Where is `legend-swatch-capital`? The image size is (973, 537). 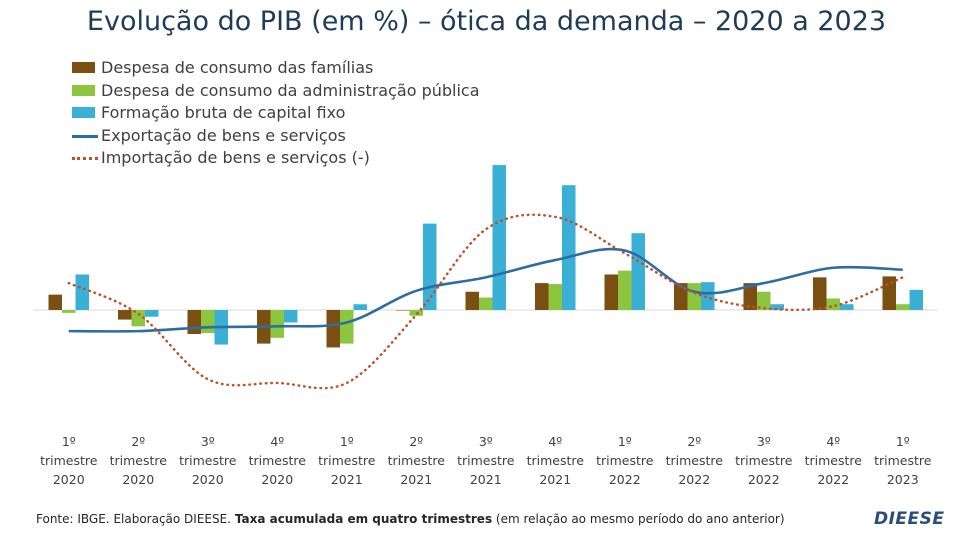
legend-swatch-capital is located at coordinates (83, 112).